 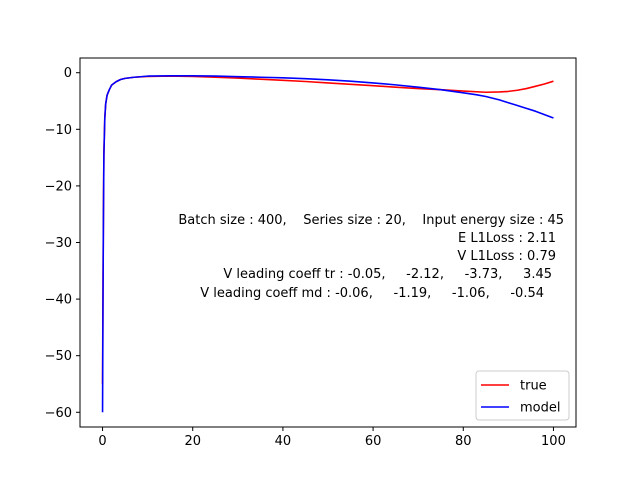 I want to click on y-tick-label: −40, so click(x=58, y=300).